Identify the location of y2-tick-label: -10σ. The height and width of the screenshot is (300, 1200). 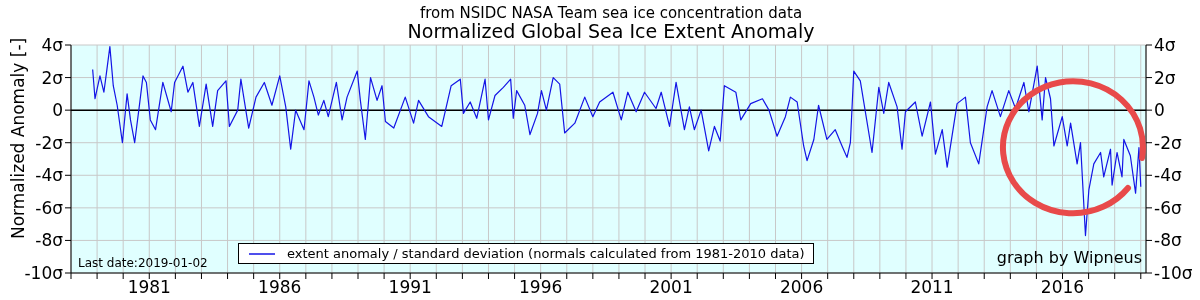
(1173, 273).